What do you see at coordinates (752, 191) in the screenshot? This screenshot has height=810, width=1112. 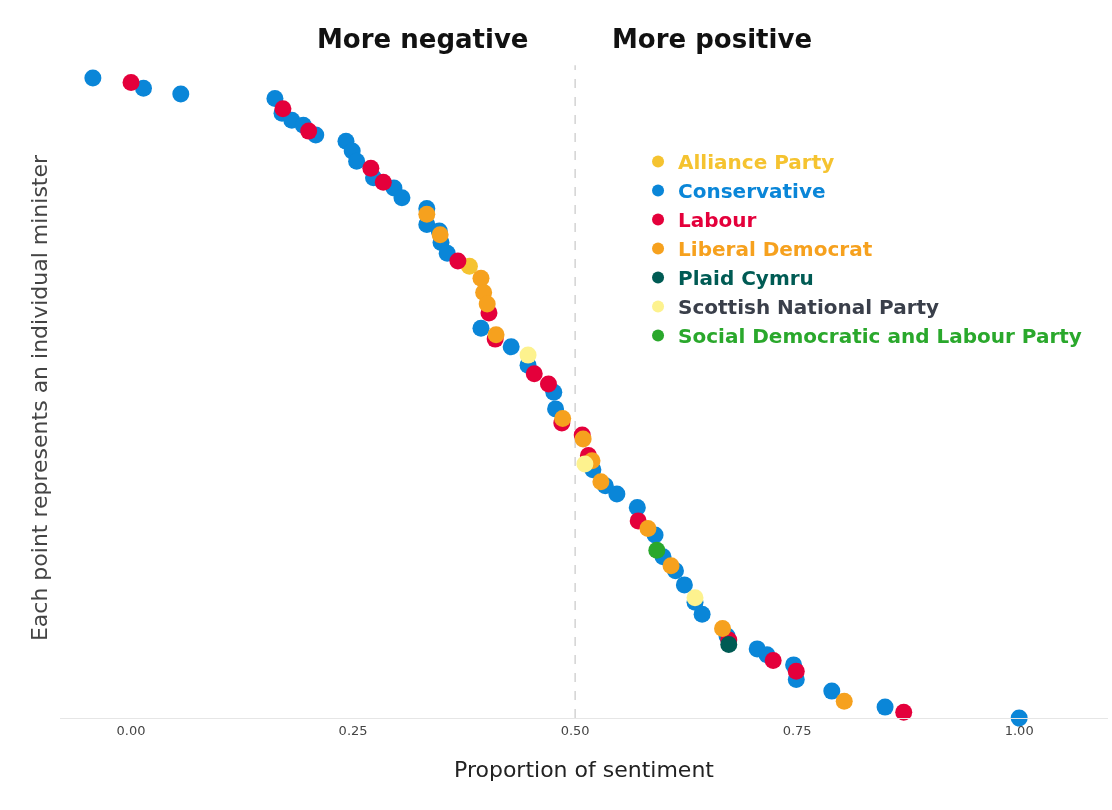 I see `legend-label: Conservative` at bounding box center [752, 191].